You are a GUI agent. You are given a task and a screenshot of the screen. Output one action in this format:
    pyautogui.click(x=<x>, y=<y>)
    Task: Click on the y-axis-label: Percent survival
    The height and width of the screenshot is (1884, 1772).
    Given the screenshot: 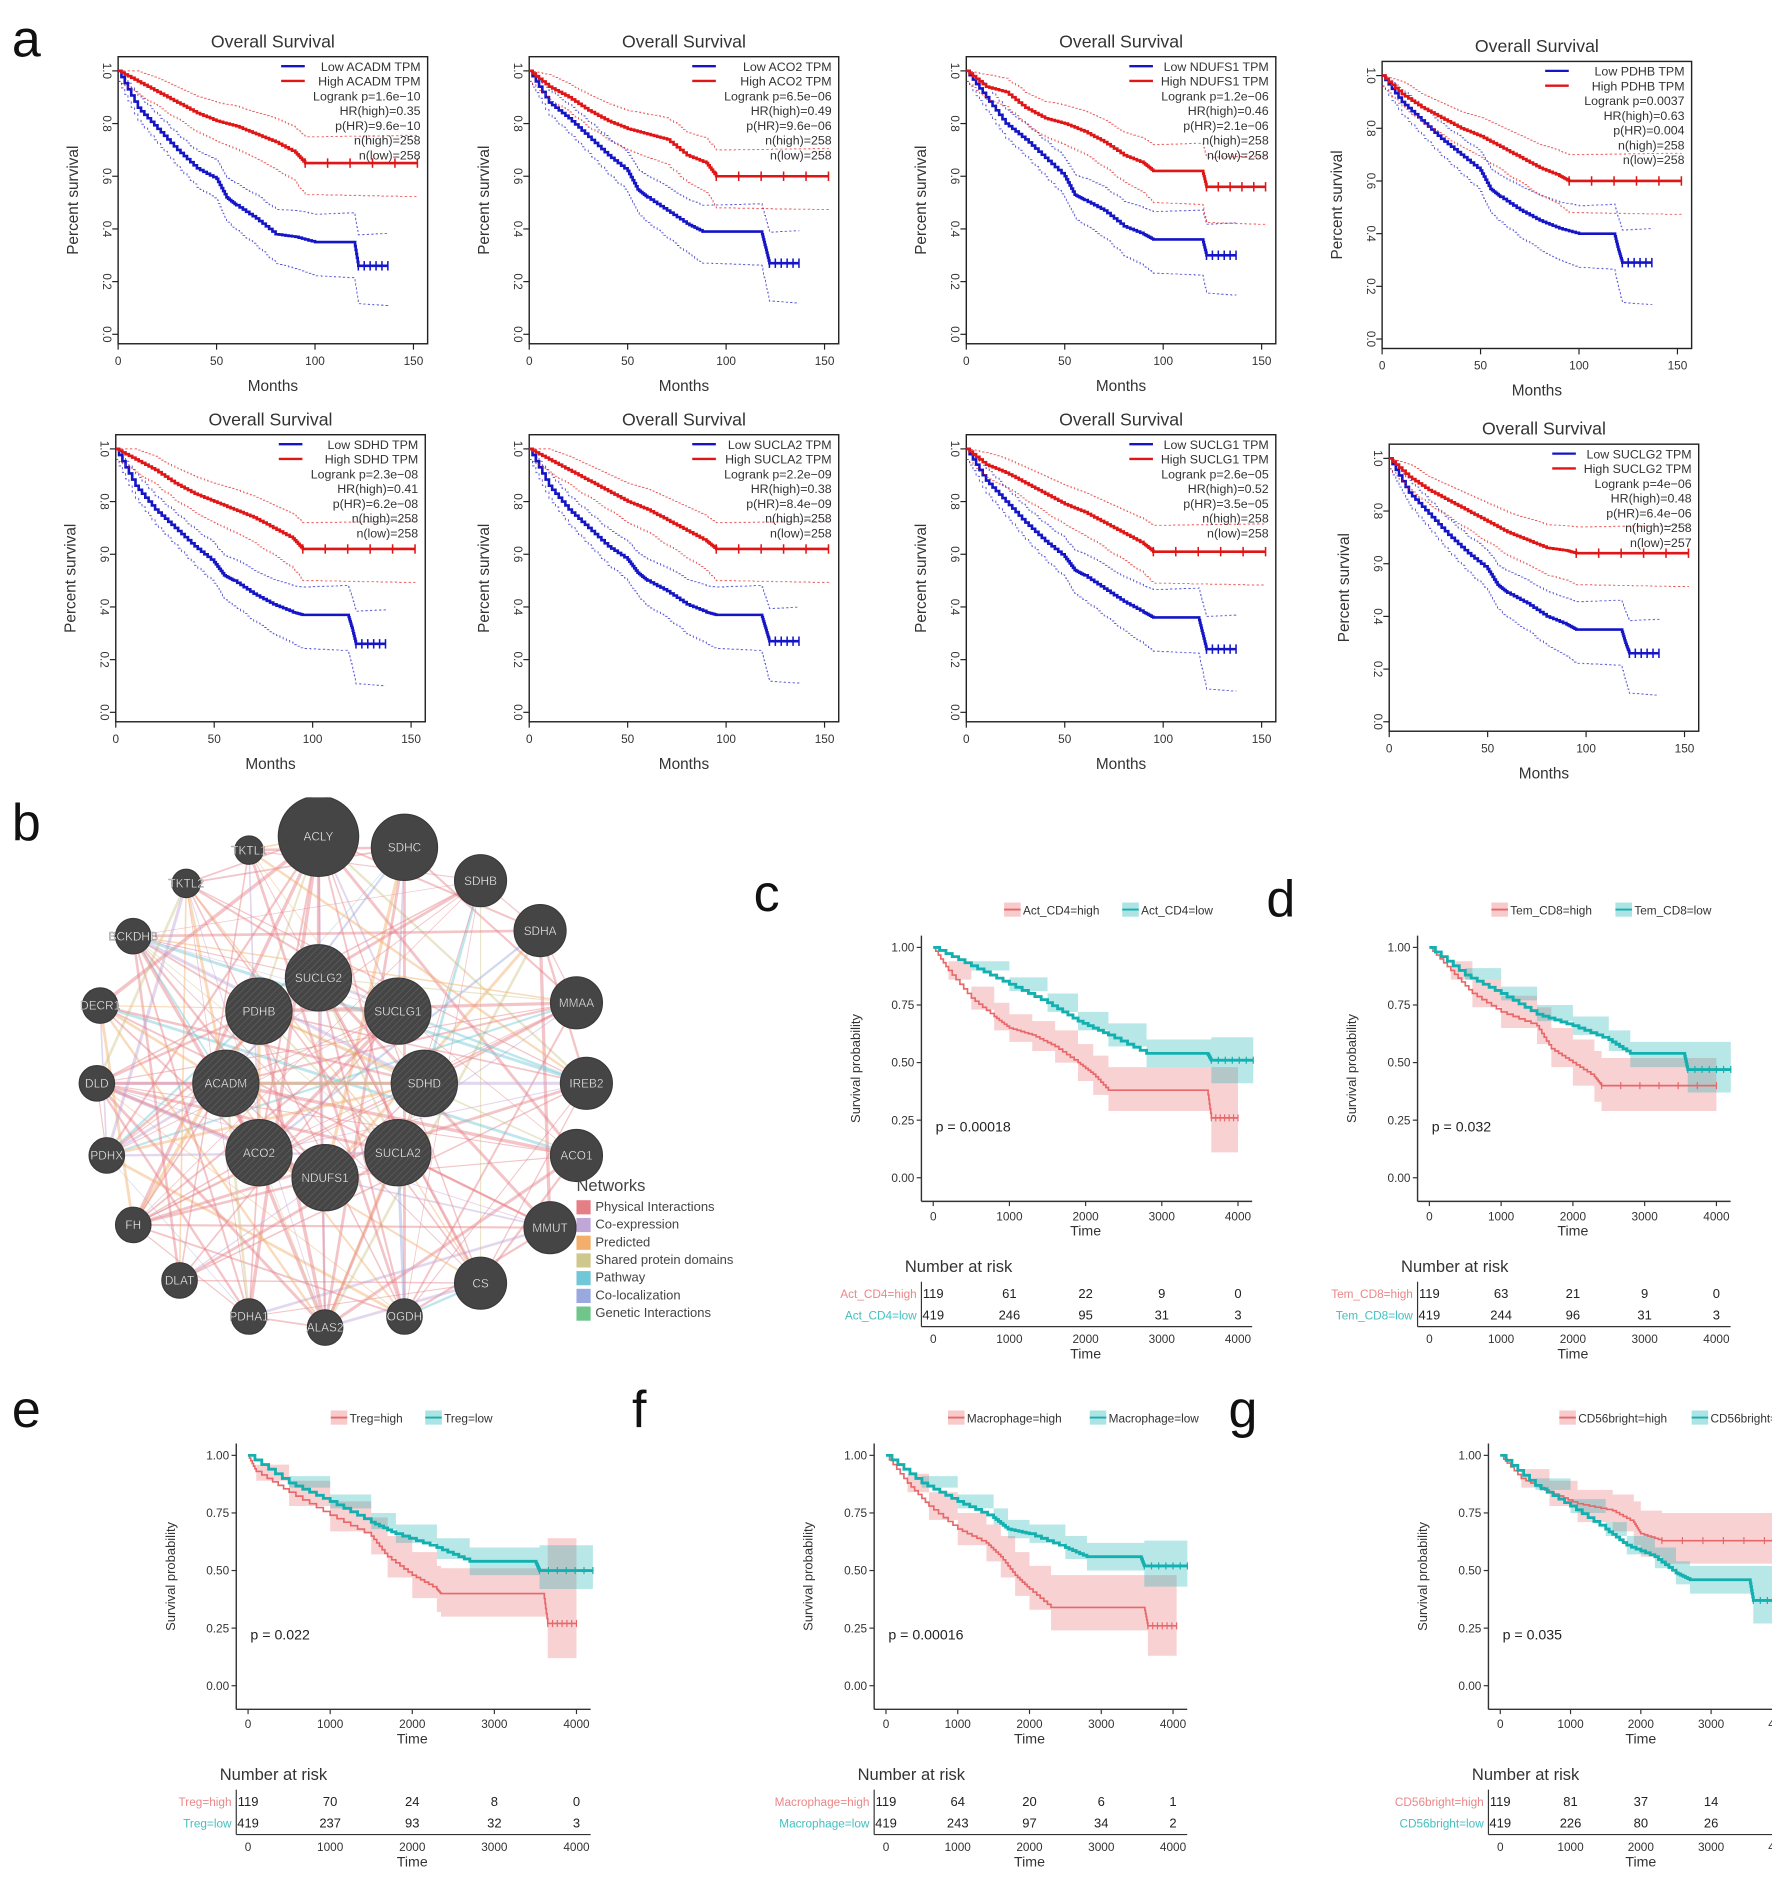 What is the action you would take?
    pyautogui.click(x=71, y=578)
    